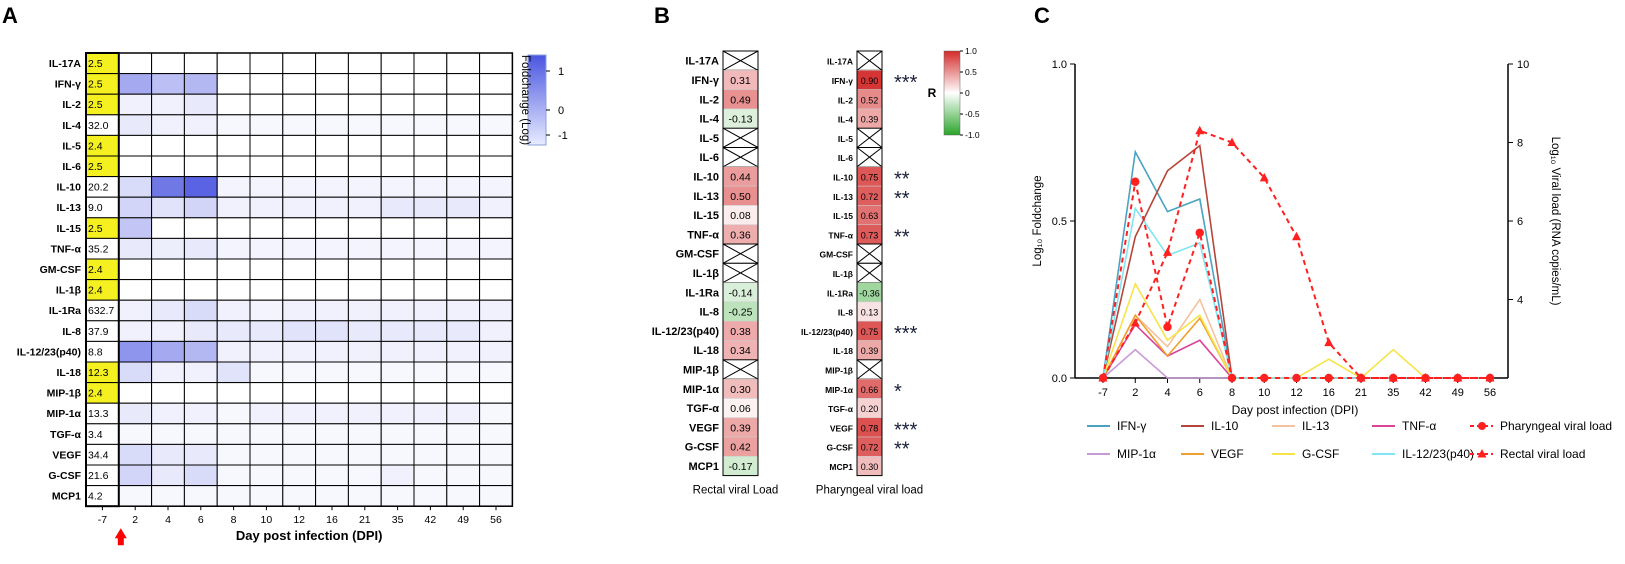  Describe the element at coordinates (98, 476) in the screenshot. I see `baseline-value-label: 21.6` at that location.